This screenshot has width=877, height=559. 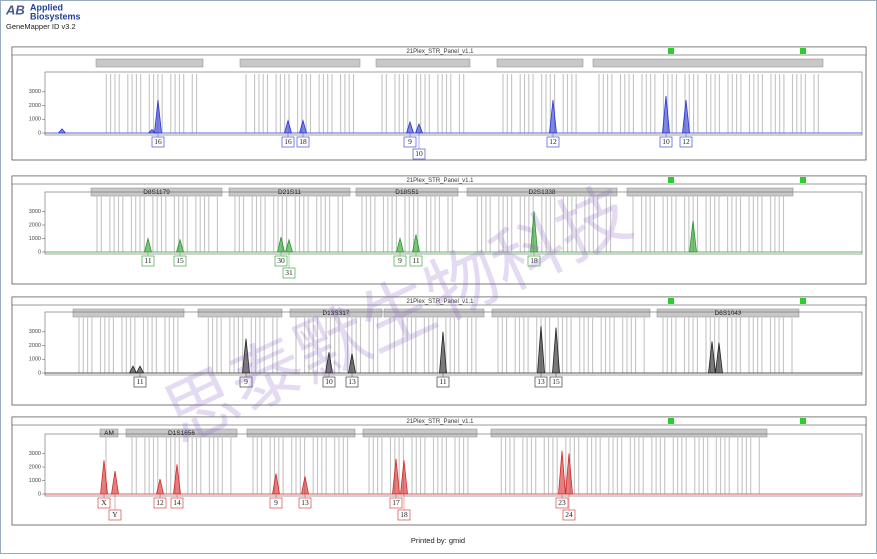 I want to click on marker-label: D6S1043, so click(x=727, y=313).